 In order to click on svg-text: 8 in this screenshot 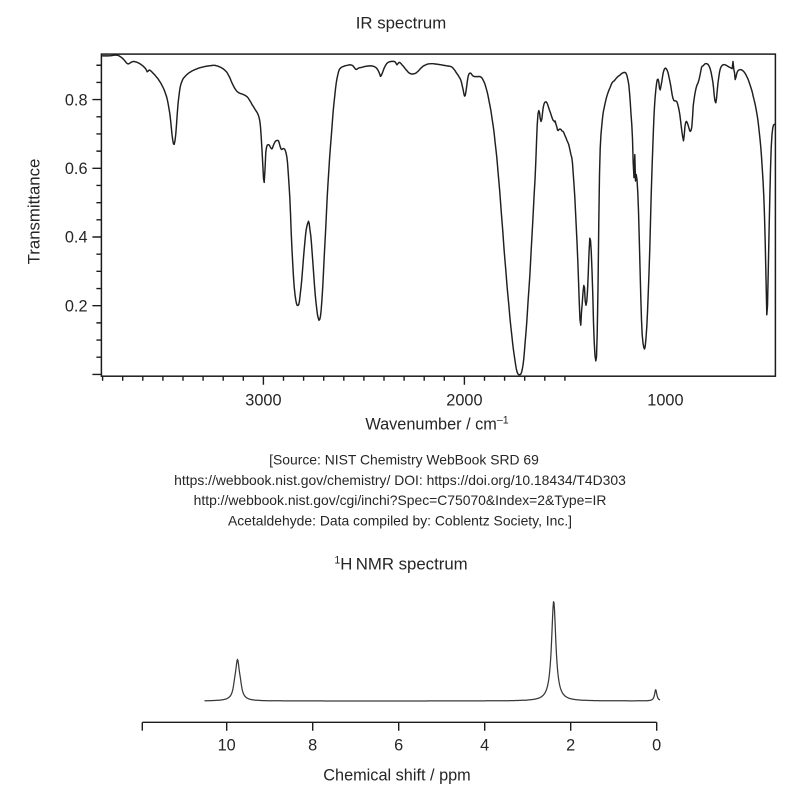, I will do `click(312, 746)`.